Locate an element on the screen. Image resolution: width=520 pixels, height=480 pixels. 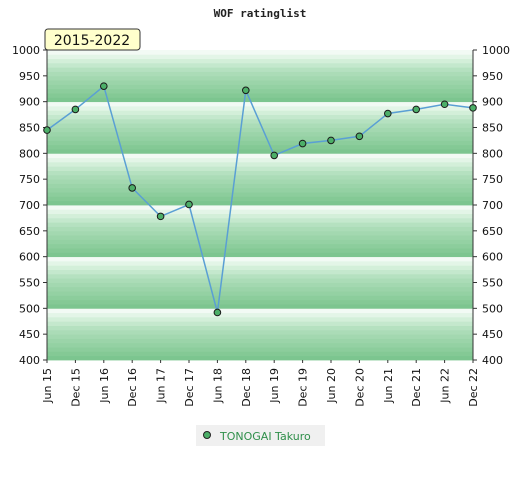
x-tick-label: Jun 19 is located at coordinates (274, 386).